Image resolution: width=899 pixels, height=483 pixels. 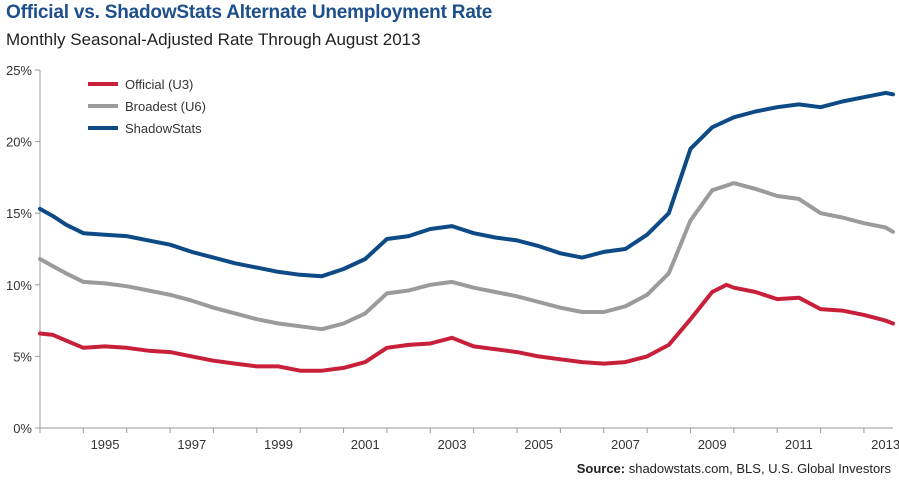 I want to click on legend-item-broadest-label: Broadest (U6), so click(x=165, y=106).